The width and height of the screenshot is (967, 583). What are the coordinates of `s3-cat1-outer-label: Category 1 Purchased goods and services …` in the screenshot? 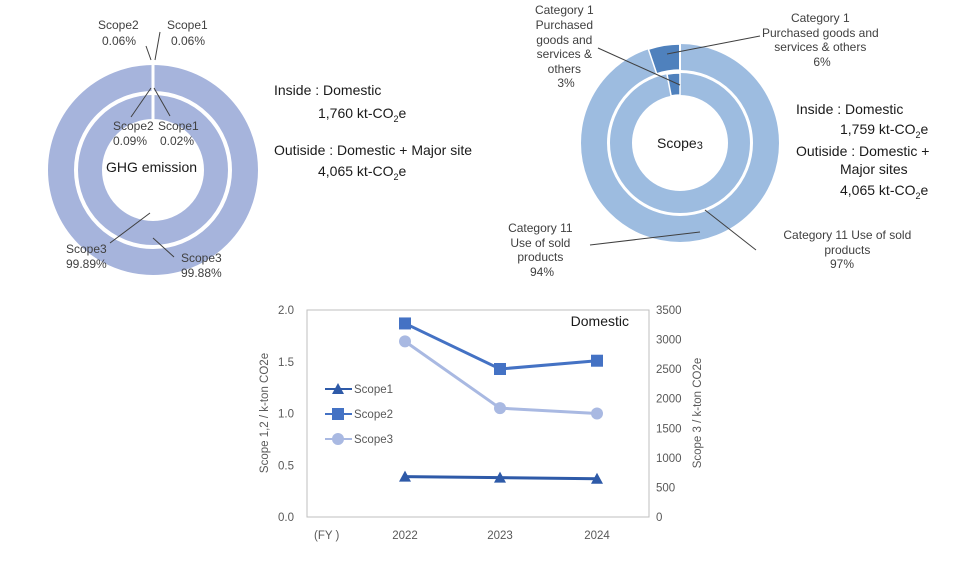 It's located at (822, 40).